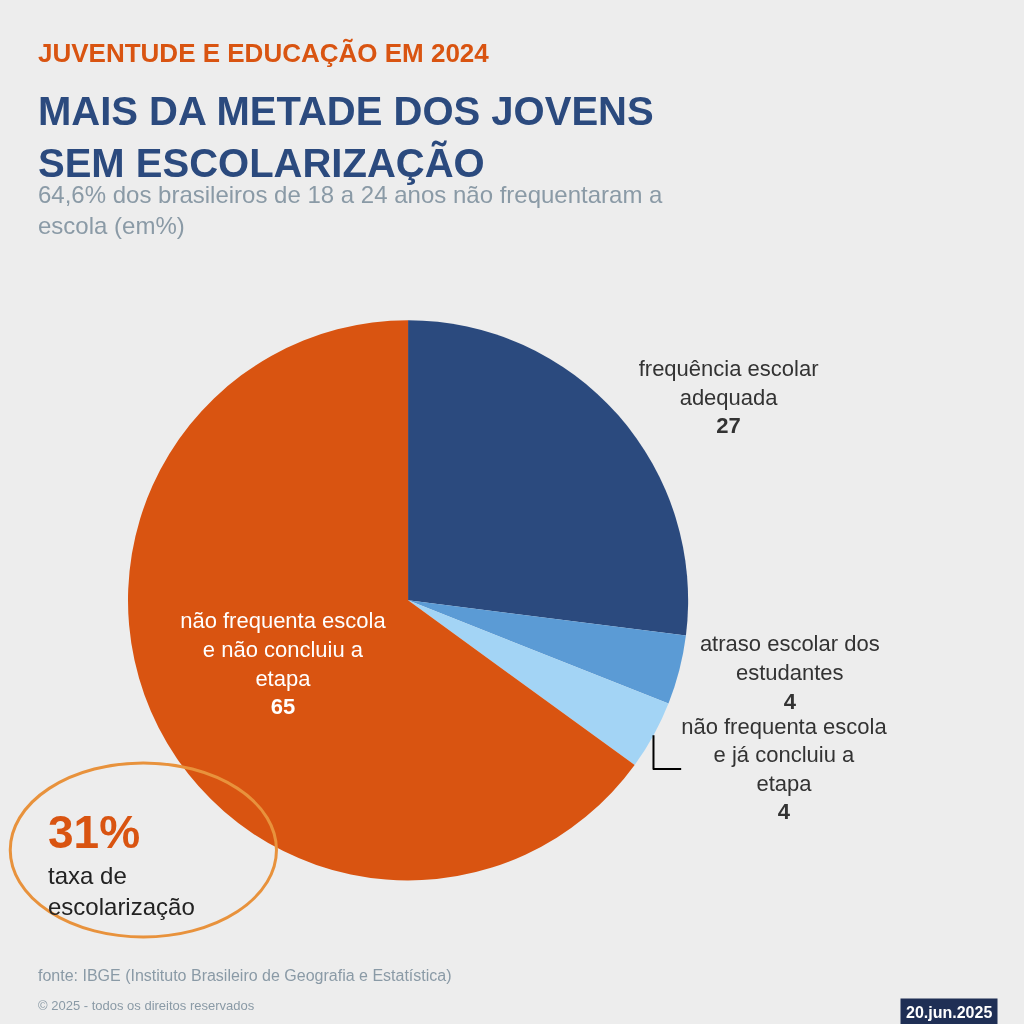 The image size is (1024, 1024). I want to click on slice-label: frequência escolar adequada, so click(728, 383).